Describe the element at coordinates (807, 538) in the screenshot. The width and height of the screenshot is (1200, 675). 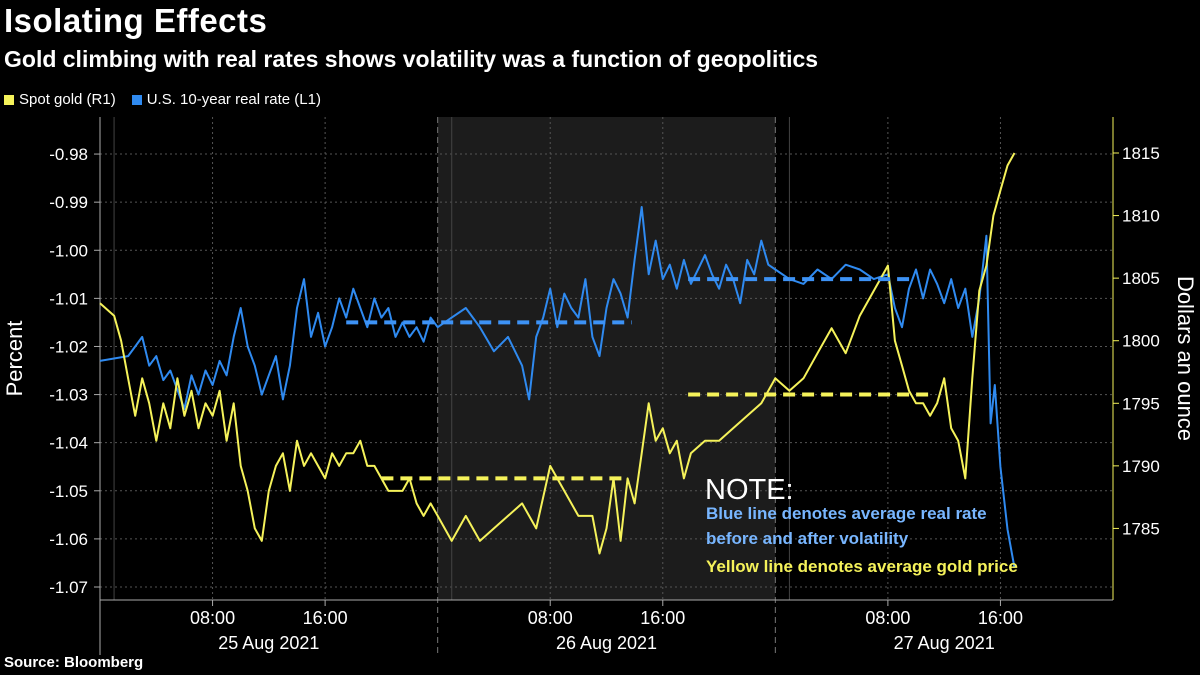
I see `note-blue-line-2: before and after volatility` at that location.